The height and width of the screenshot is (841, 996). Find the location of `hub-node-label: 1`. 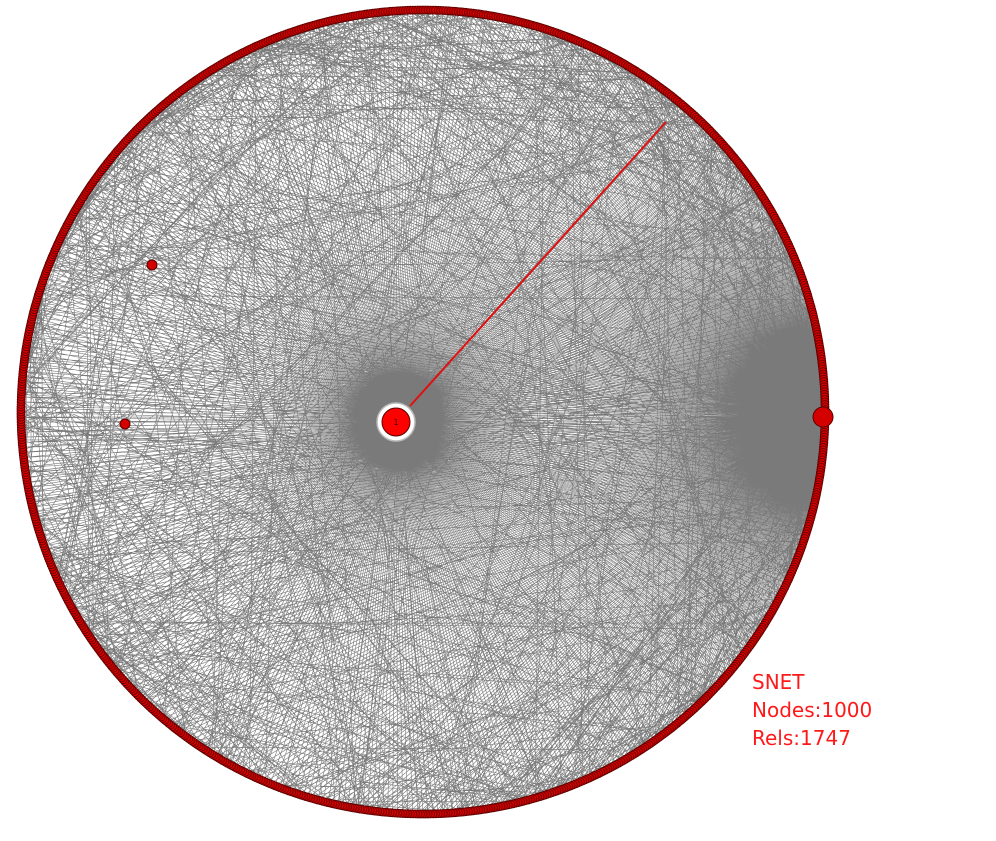

hub-node-label: 1 is located at coordinates (395, 422).